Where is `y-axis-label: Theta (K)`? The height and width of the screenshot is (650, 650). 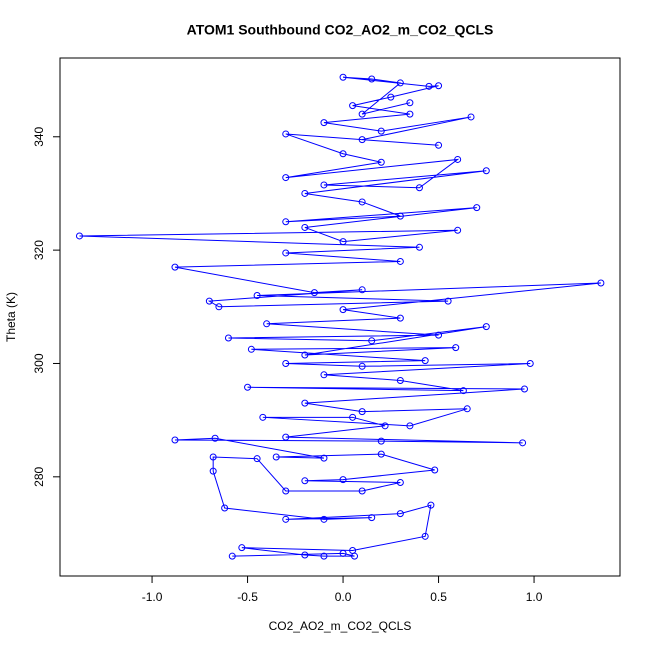
y-axis-label: Theta (K) is located at coordinates (11, 317).